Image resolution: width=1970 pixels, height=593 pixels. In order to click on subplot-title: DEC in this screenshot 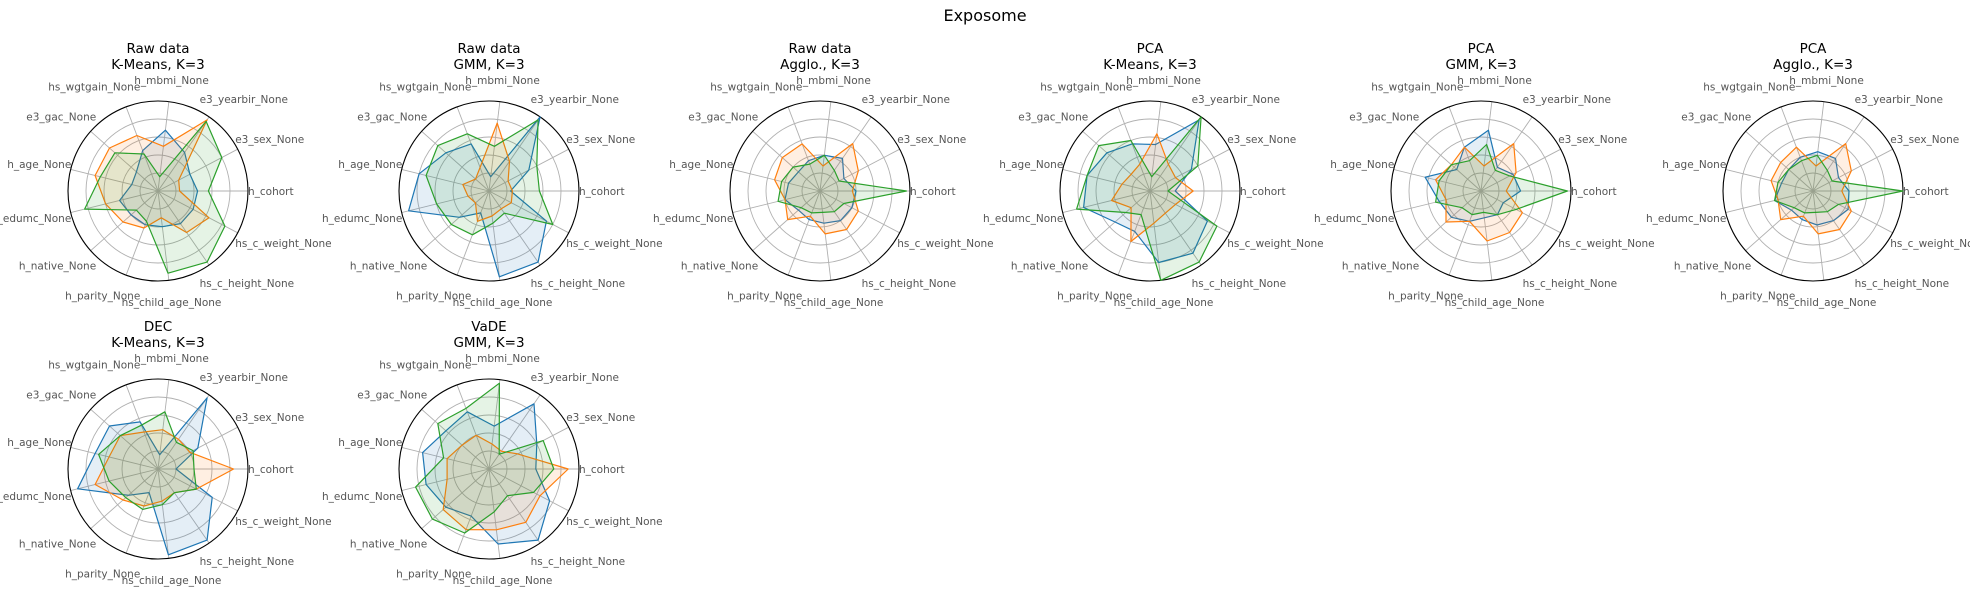, I will do `click(158, 327)`.